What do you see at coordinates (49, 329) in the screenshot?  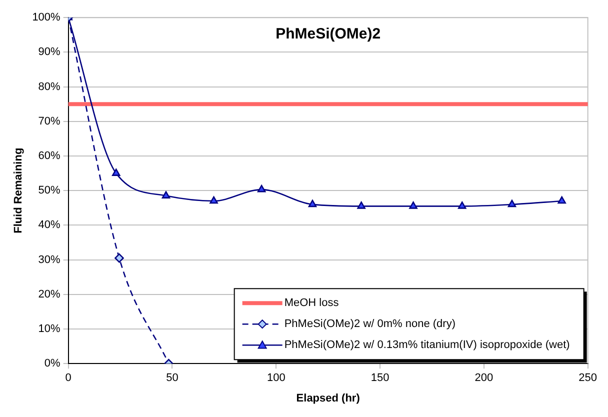 I see `y-tick-label: 10%` at bounding box center [49, 329].